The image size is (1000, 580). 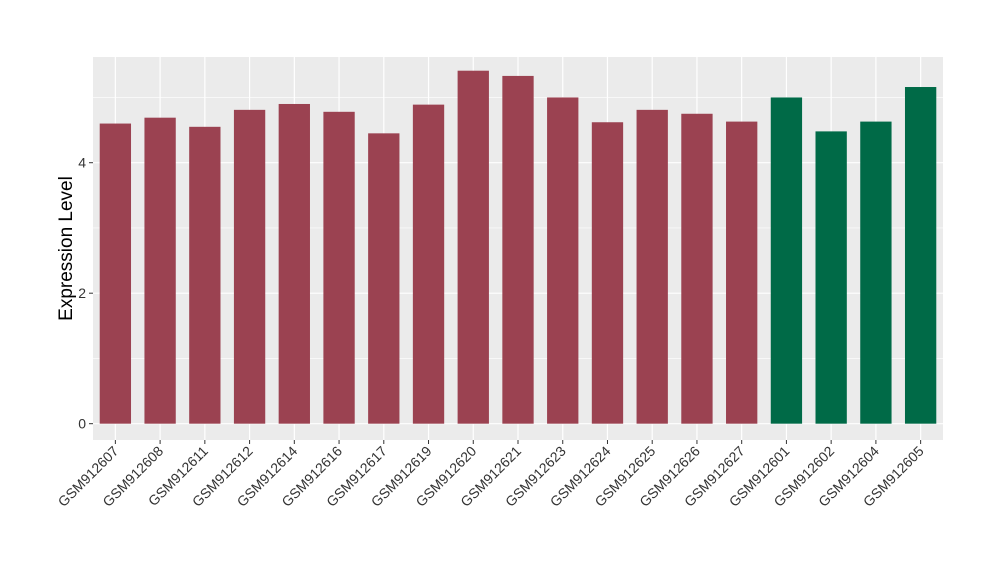 What do you see at coordinates (294, 263) in the screenshot?
I see `bar-GSM912614` at bounding box center [294, 263].